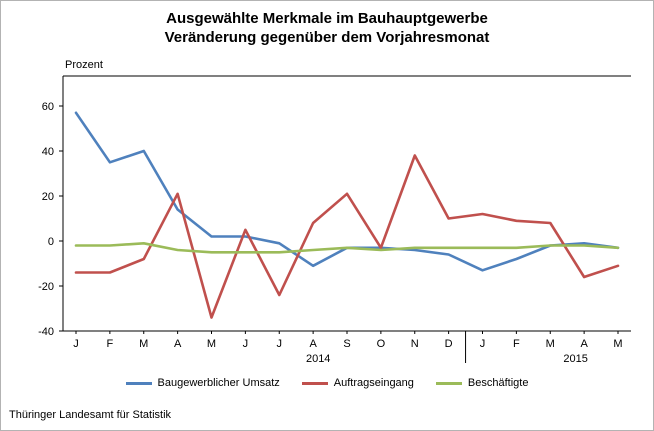  I want to click on year-label: 2015, so click(575, 359).